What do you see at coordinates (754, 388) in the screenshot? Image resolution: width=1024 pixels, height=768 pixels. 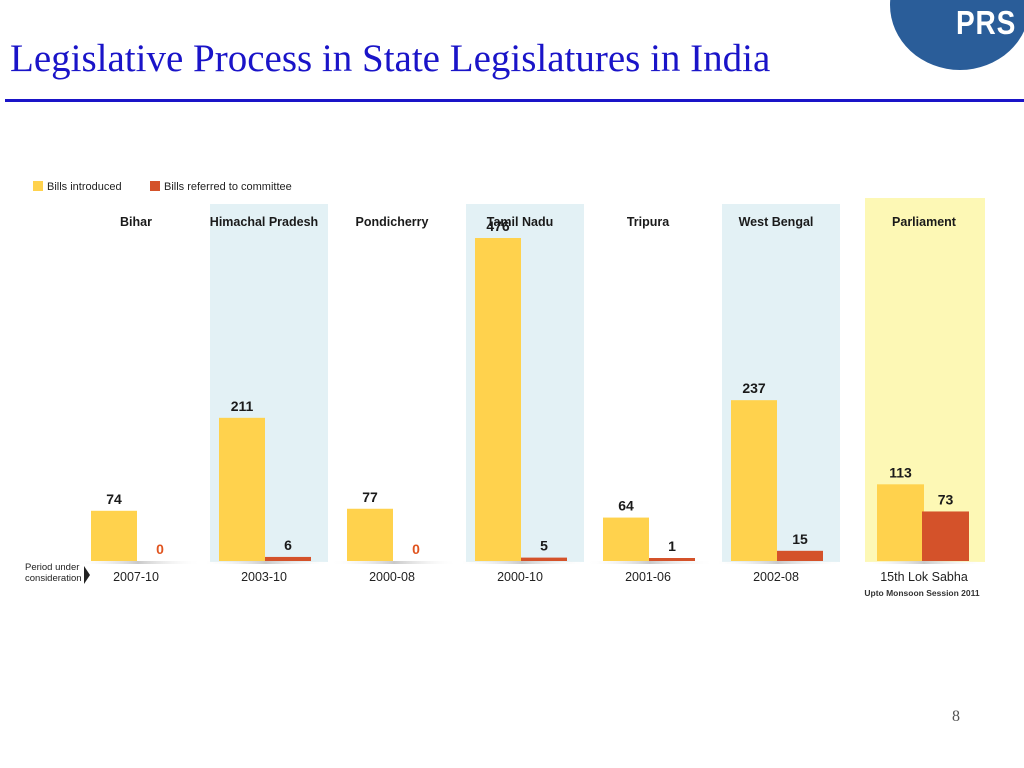 I see `data-label: 237` at bounding box center [754, 388].